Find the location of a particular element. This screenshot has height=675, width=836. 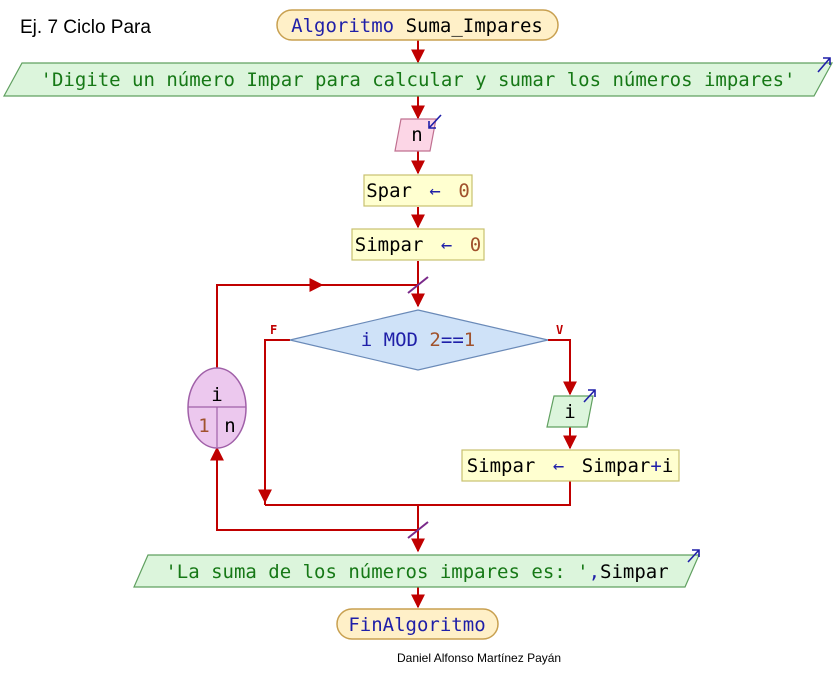

svg-text: Spar ← 0 is located at coordinates (418, 191).